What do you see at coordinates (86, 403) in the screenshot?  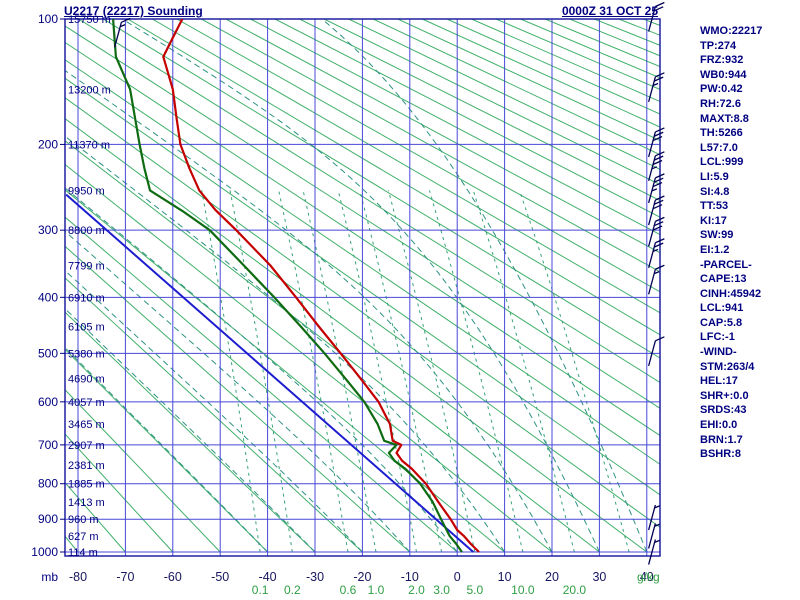 I see `height-label: 4057 m` at bounding box center [86, 403].